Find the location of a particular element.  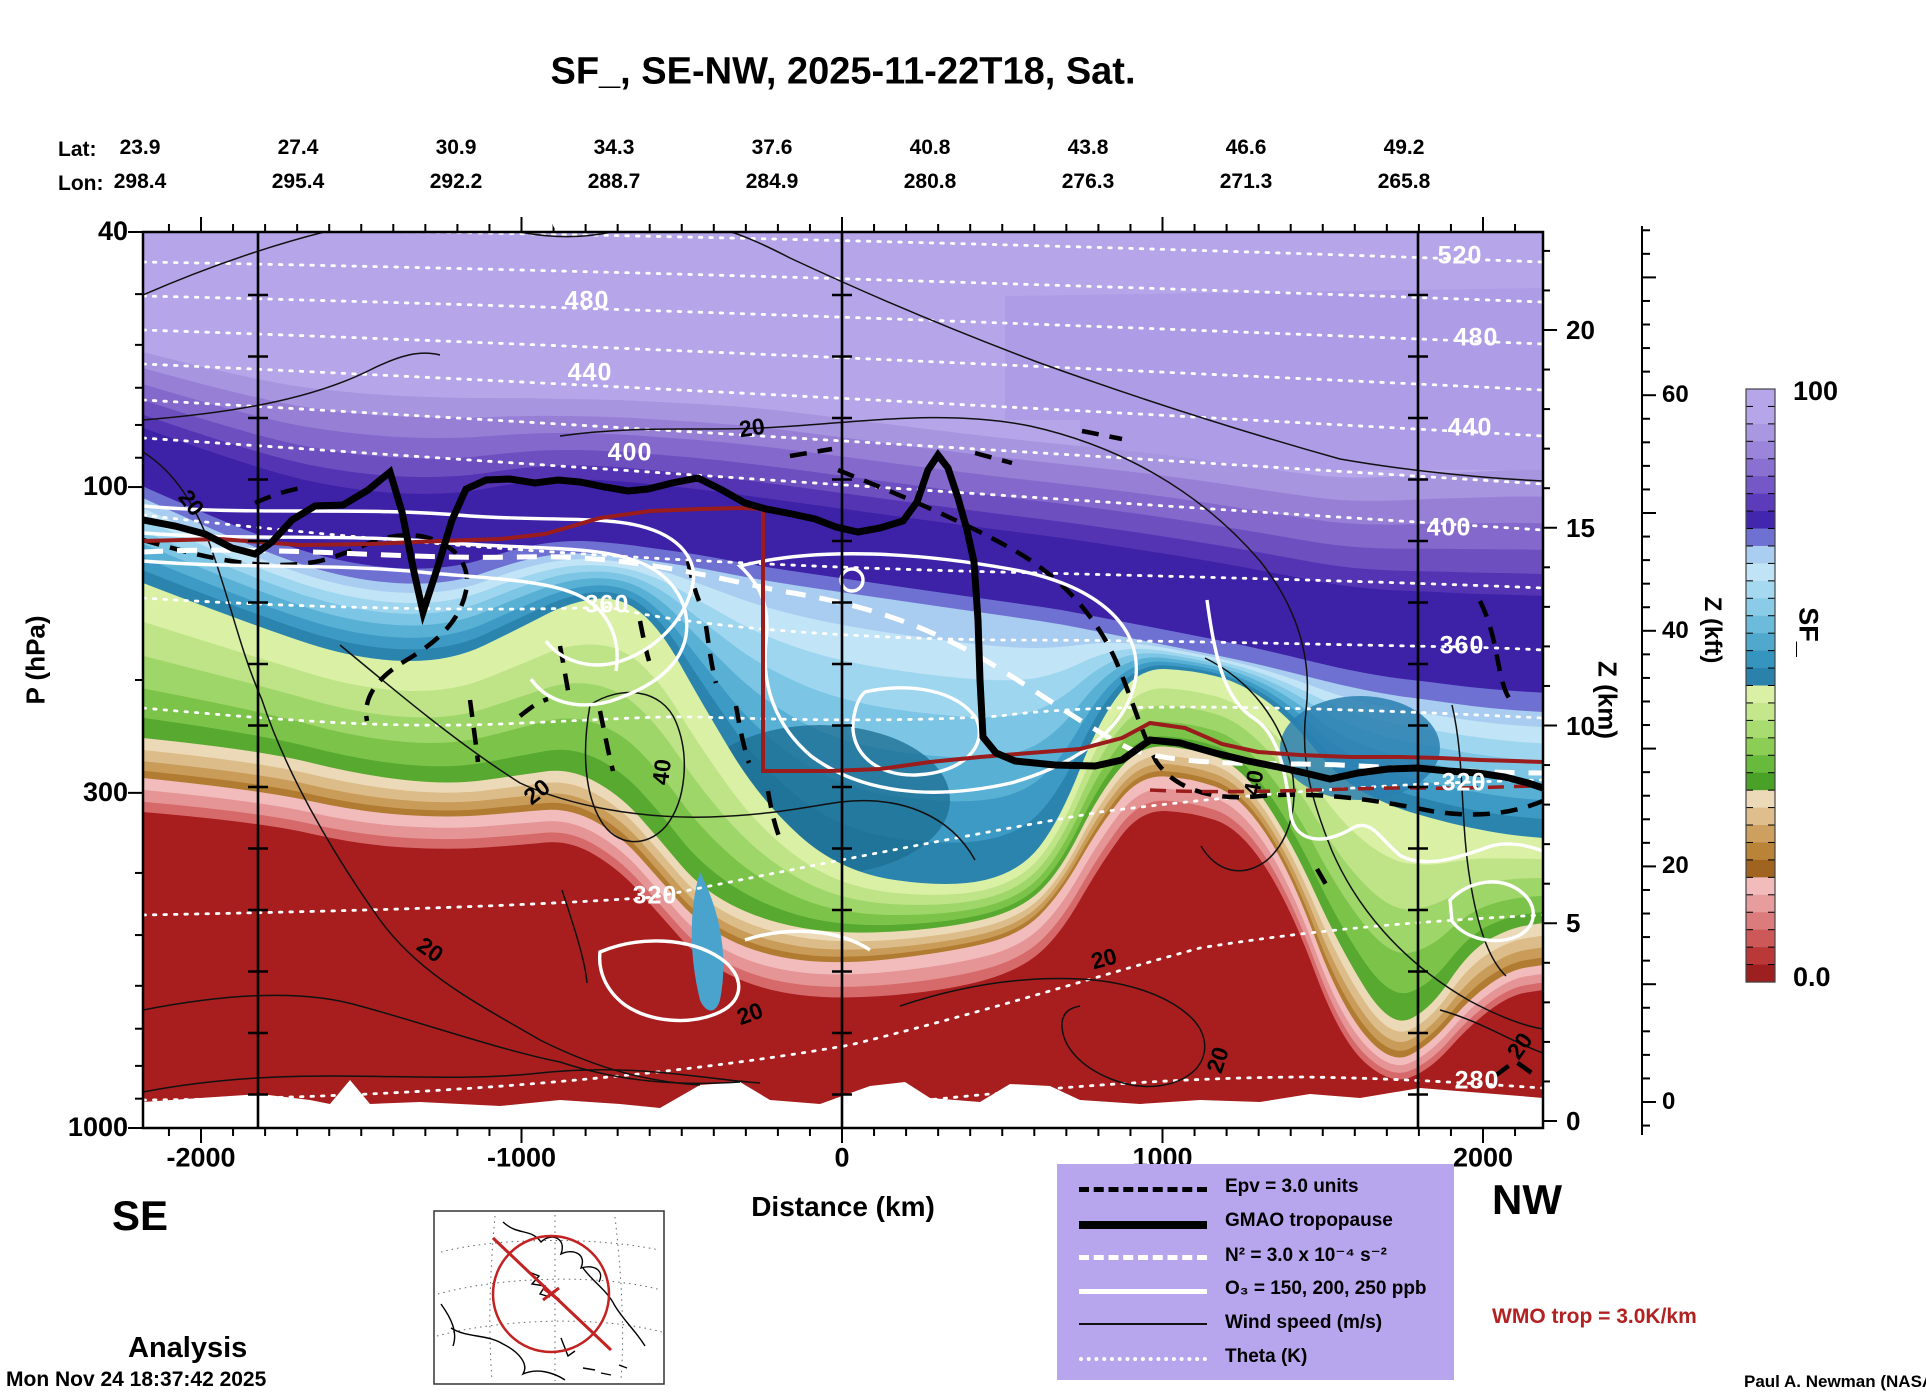

legend-sample-epv-line is located at coordinates (1143, 1189).